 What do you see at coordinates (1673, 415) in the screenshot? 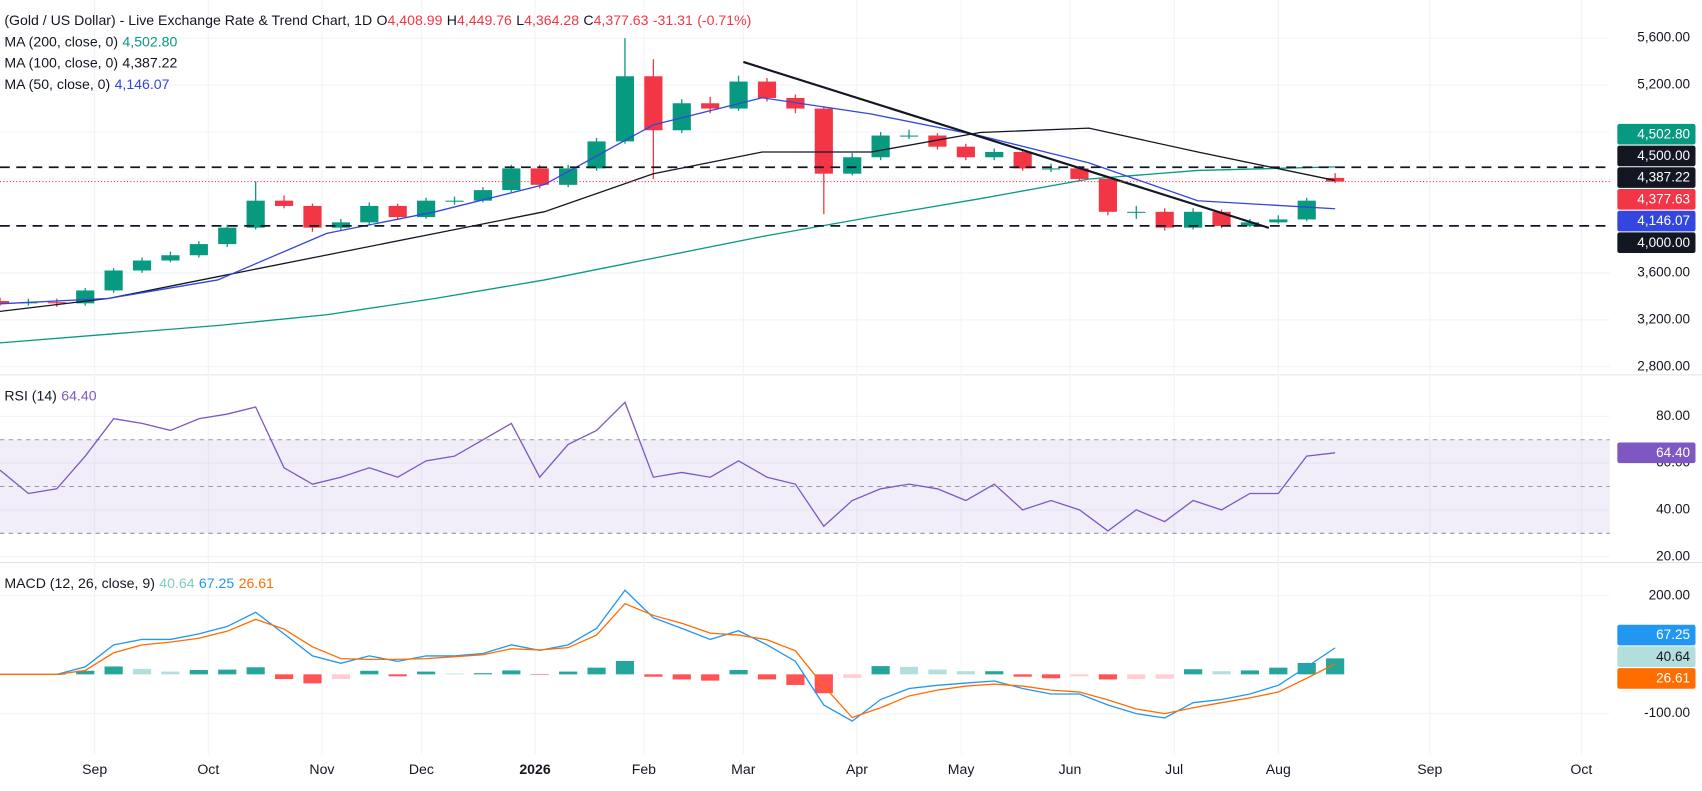
I see `y-tick-label: 80.00` at bounding box center [1673, 415].